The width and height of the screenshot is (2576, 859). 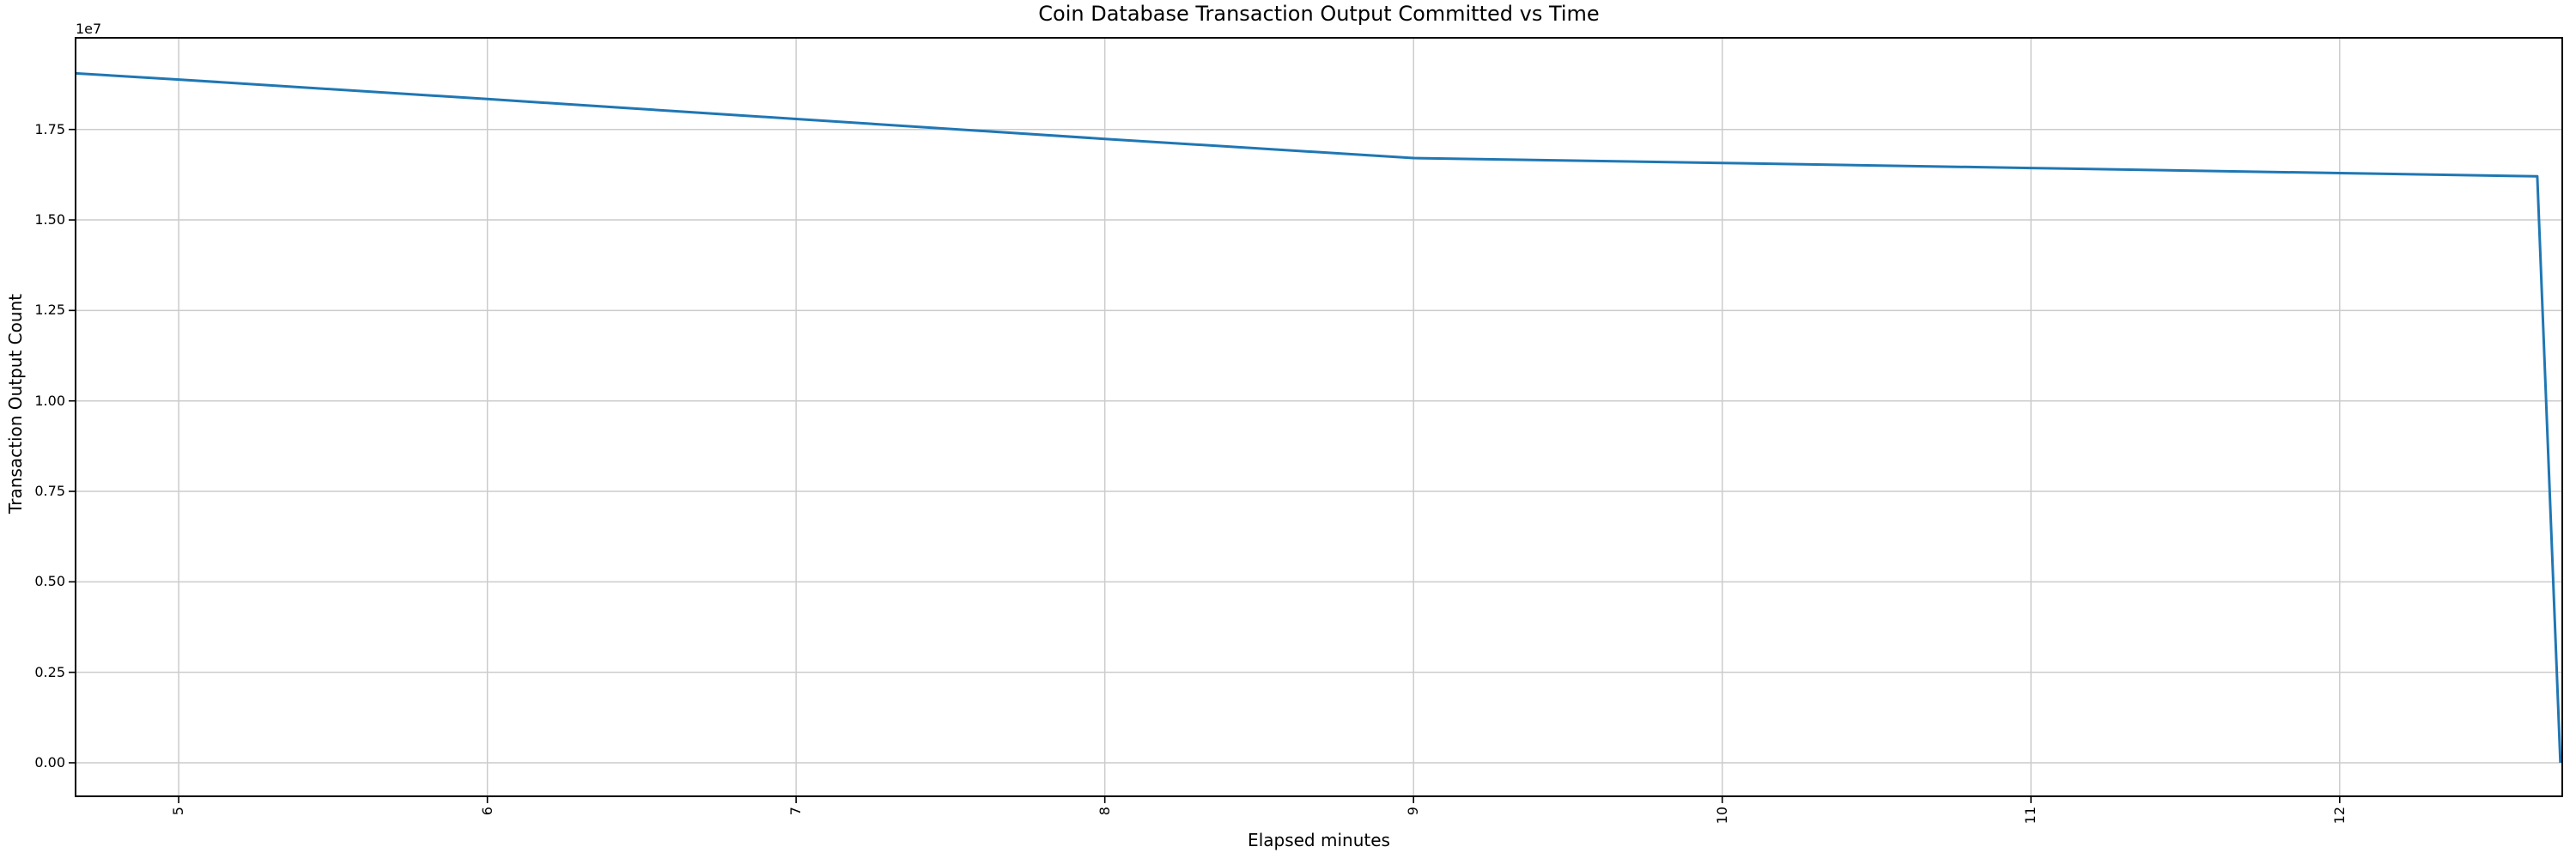 I want to click on x-axis-label: Elapsed minutes, so click(x=1319, y=840).